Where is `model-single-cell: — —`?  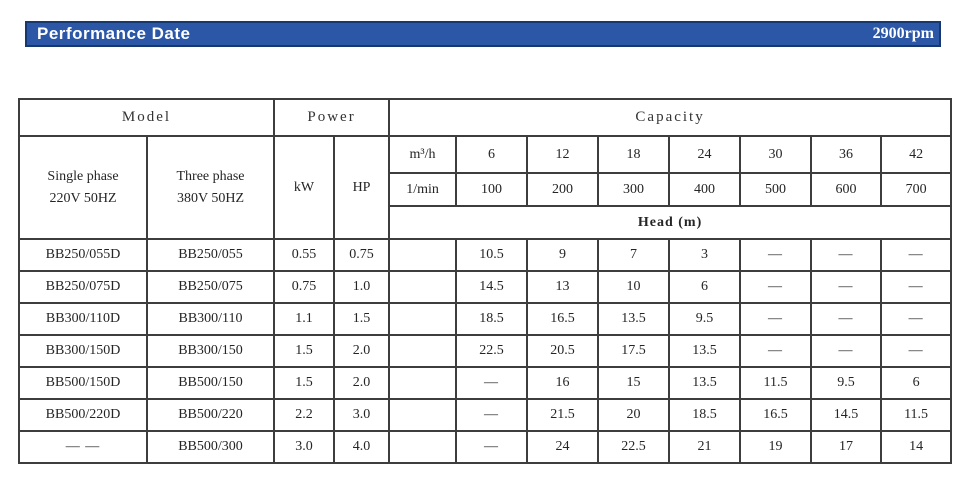 model-single-cell: — — is located at coordinates (83, 447).